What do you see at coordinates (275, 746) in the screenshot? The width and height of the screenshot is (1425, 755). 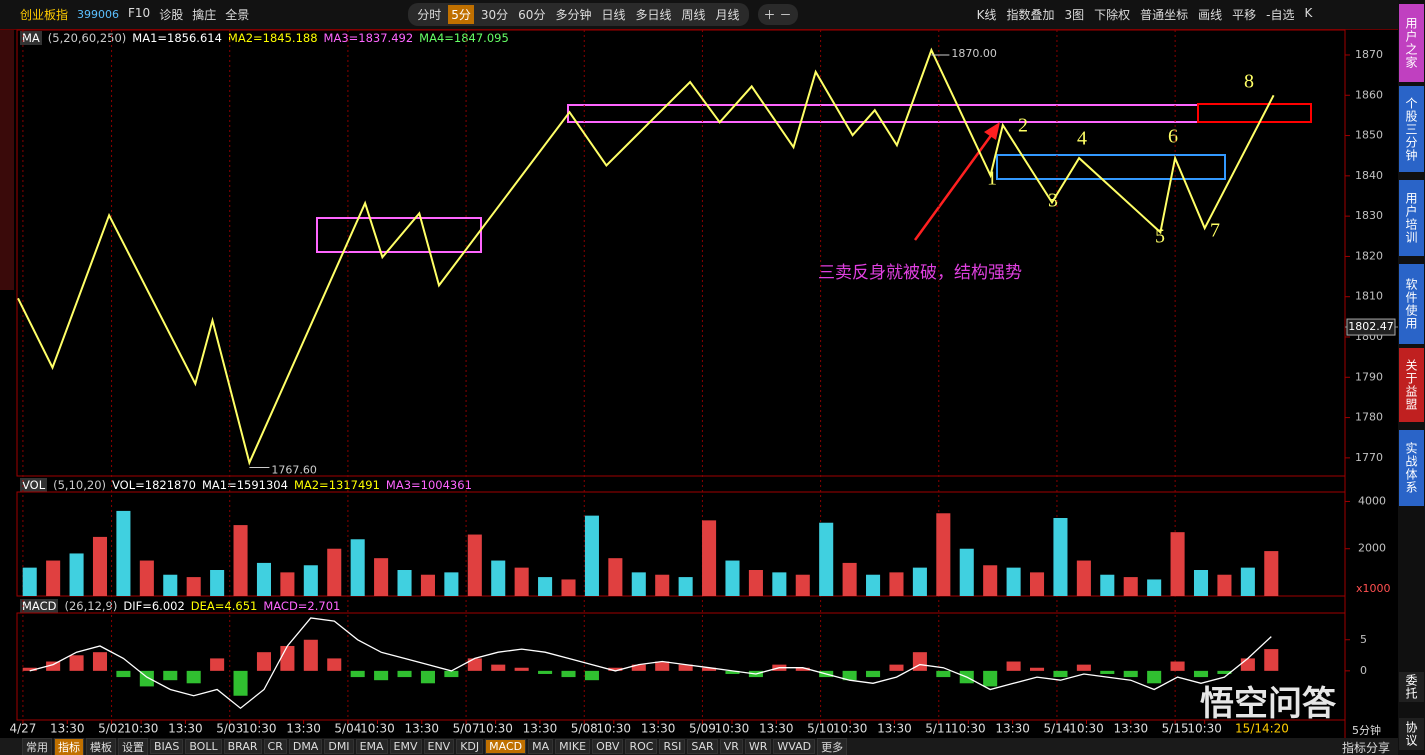 I see `bottom-tab: CR` at bounding box center [275, 746].